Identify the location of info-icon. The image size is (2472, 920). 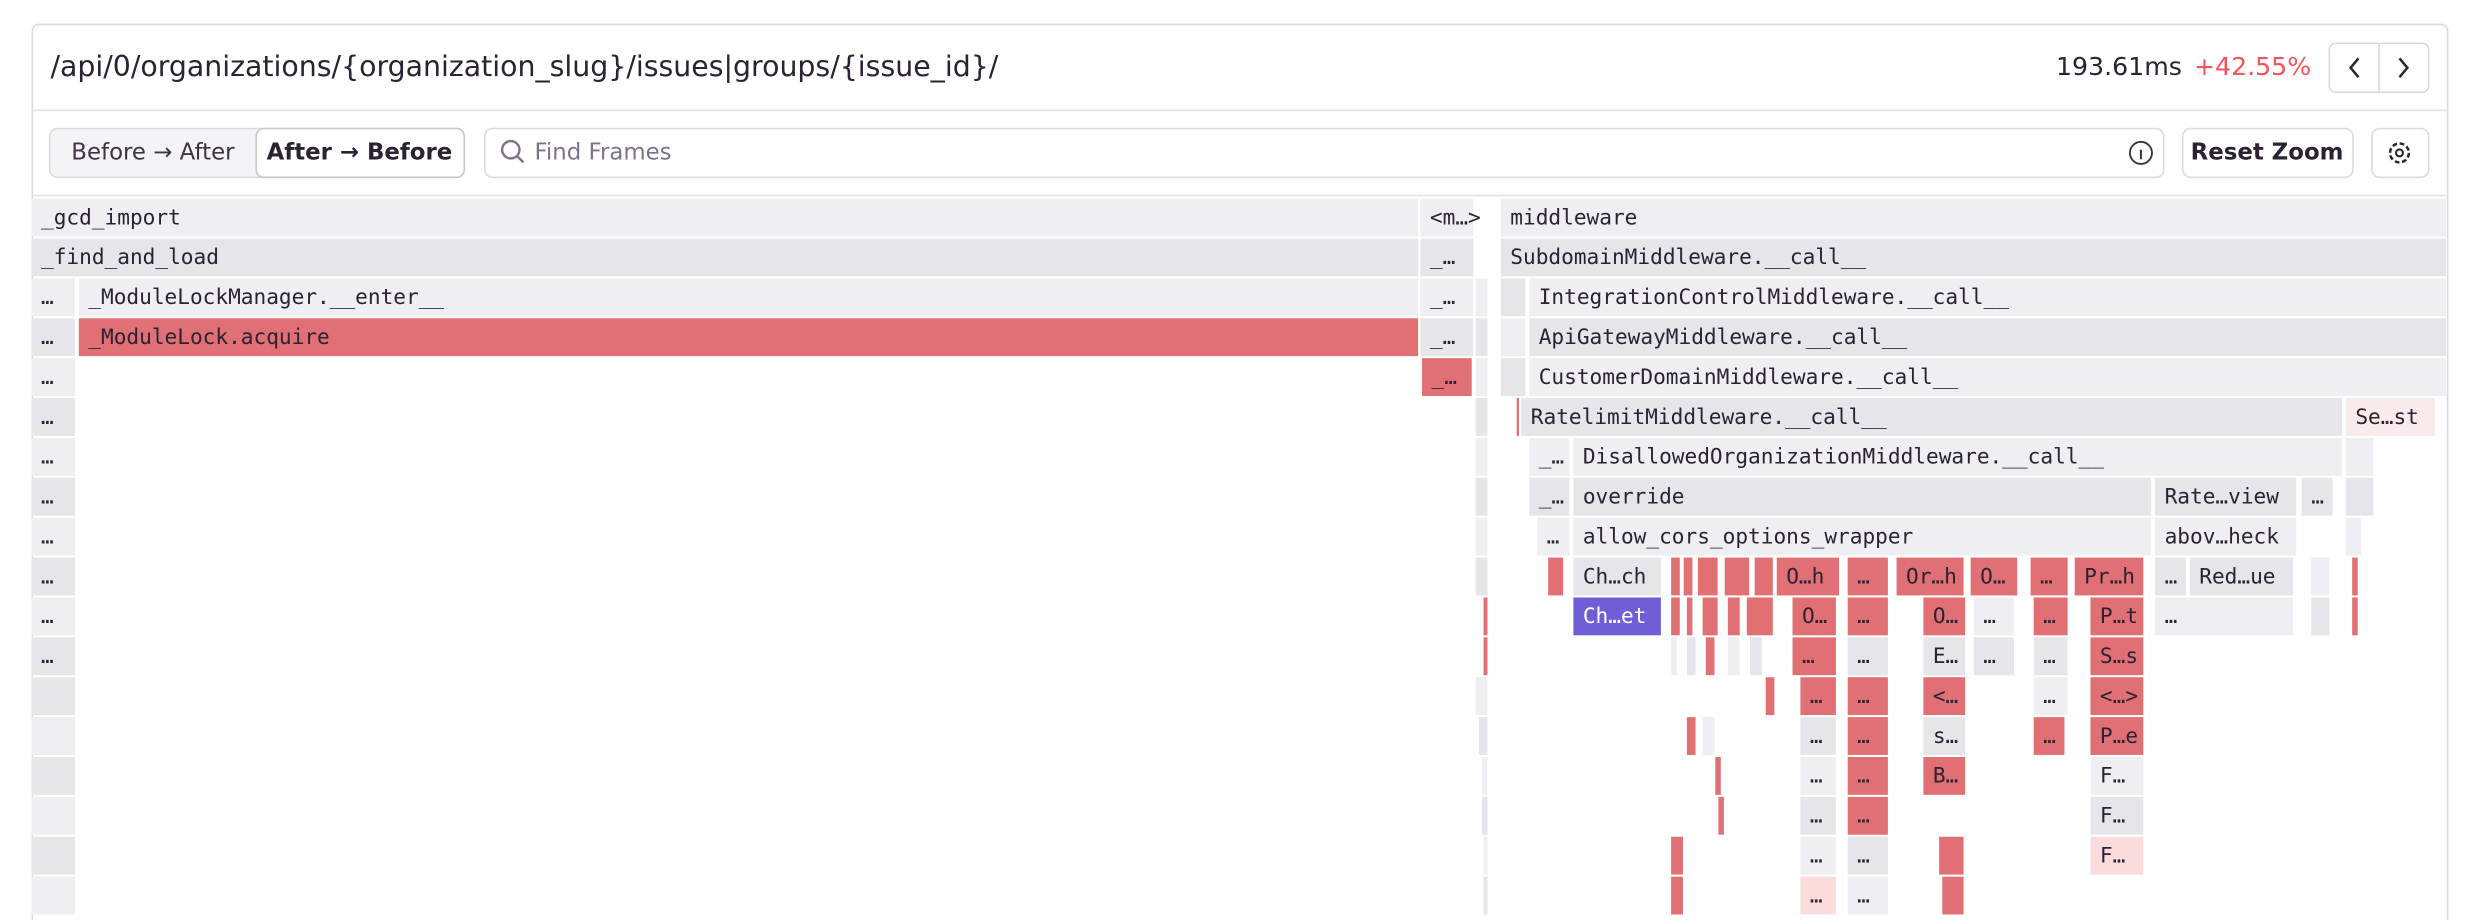
(2140, 152).